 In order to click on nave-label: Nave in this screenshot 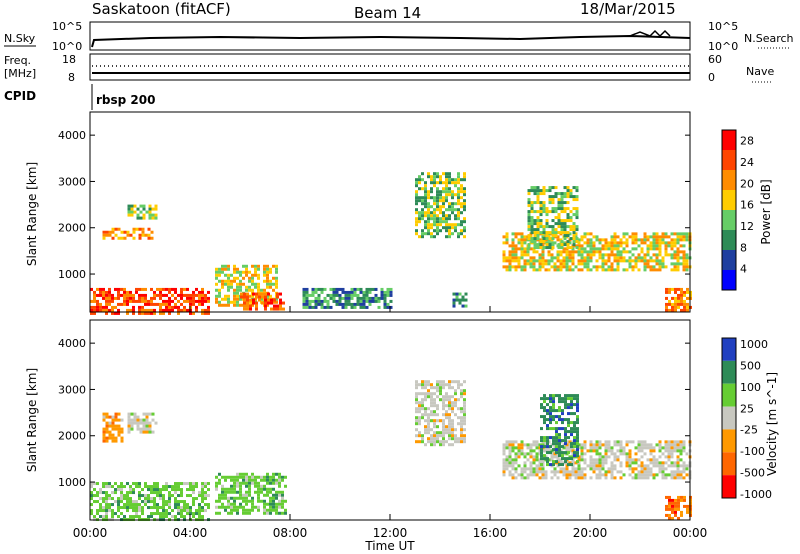, I will do `click(760, 71)`.